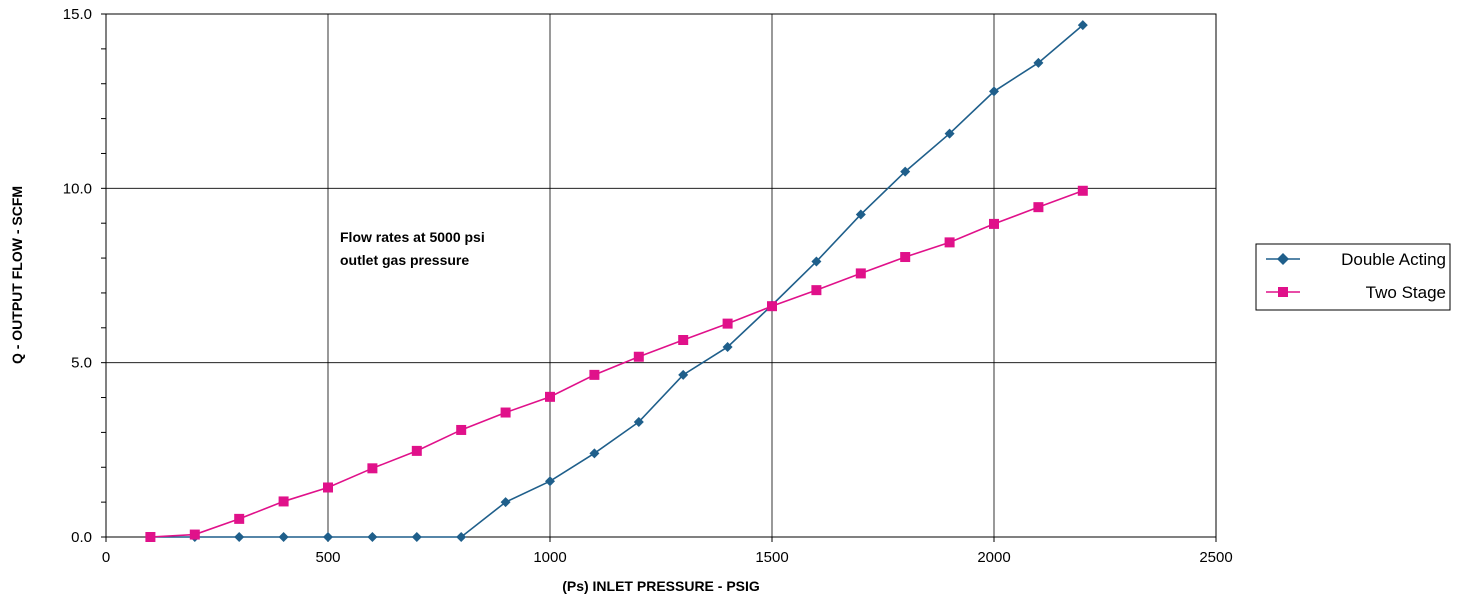 The height and width of the screenshot is (603, 1465). I want to click on legend-label-double-acting: Double Acting, so click(1393, 259).